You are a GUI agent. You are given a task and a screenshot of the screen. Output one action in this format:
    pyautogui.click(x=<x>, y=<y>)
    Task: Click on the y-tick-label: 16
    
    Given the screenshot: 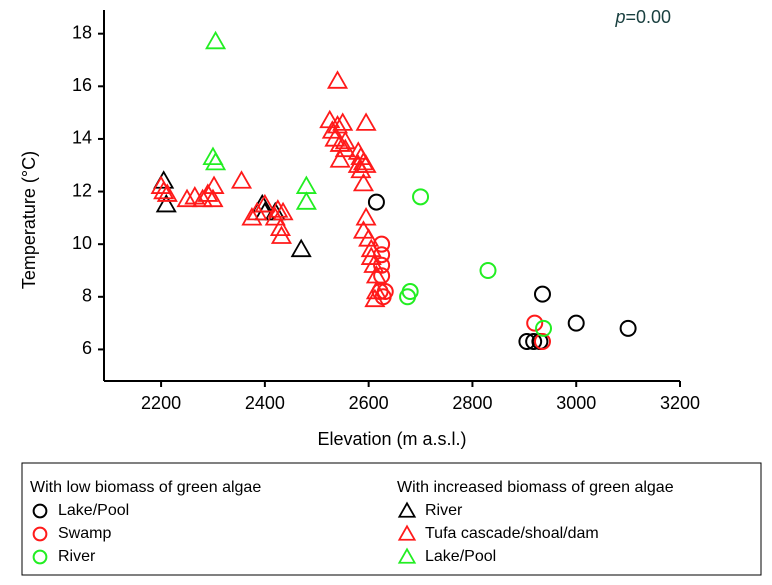 What is the action you would take?
    pyautogui.click(x=82, y=85)
    